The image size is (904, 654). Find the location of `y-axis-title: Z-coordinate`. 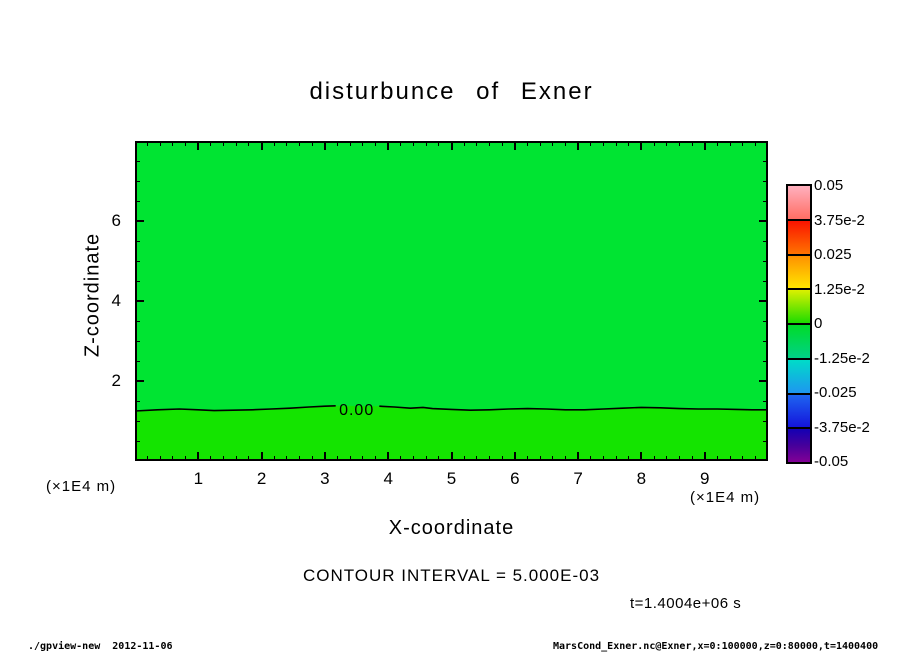

y-axis-title: Z-coordinate is located at coordinates (92, 295).